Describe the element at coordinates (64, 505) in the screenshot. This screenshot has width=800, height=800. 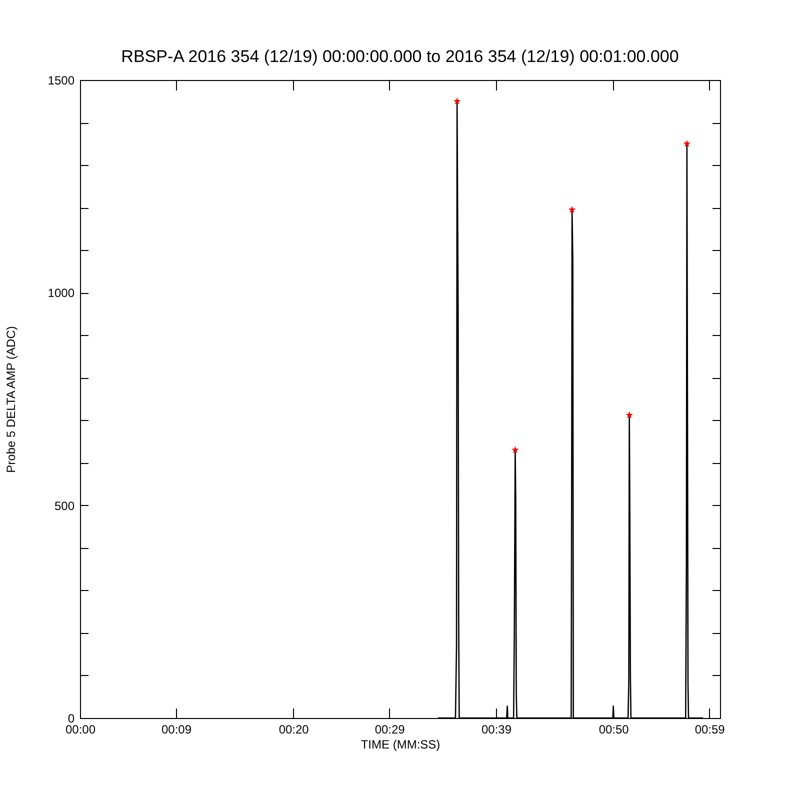
I see `y-tick-label: 500` at that location.